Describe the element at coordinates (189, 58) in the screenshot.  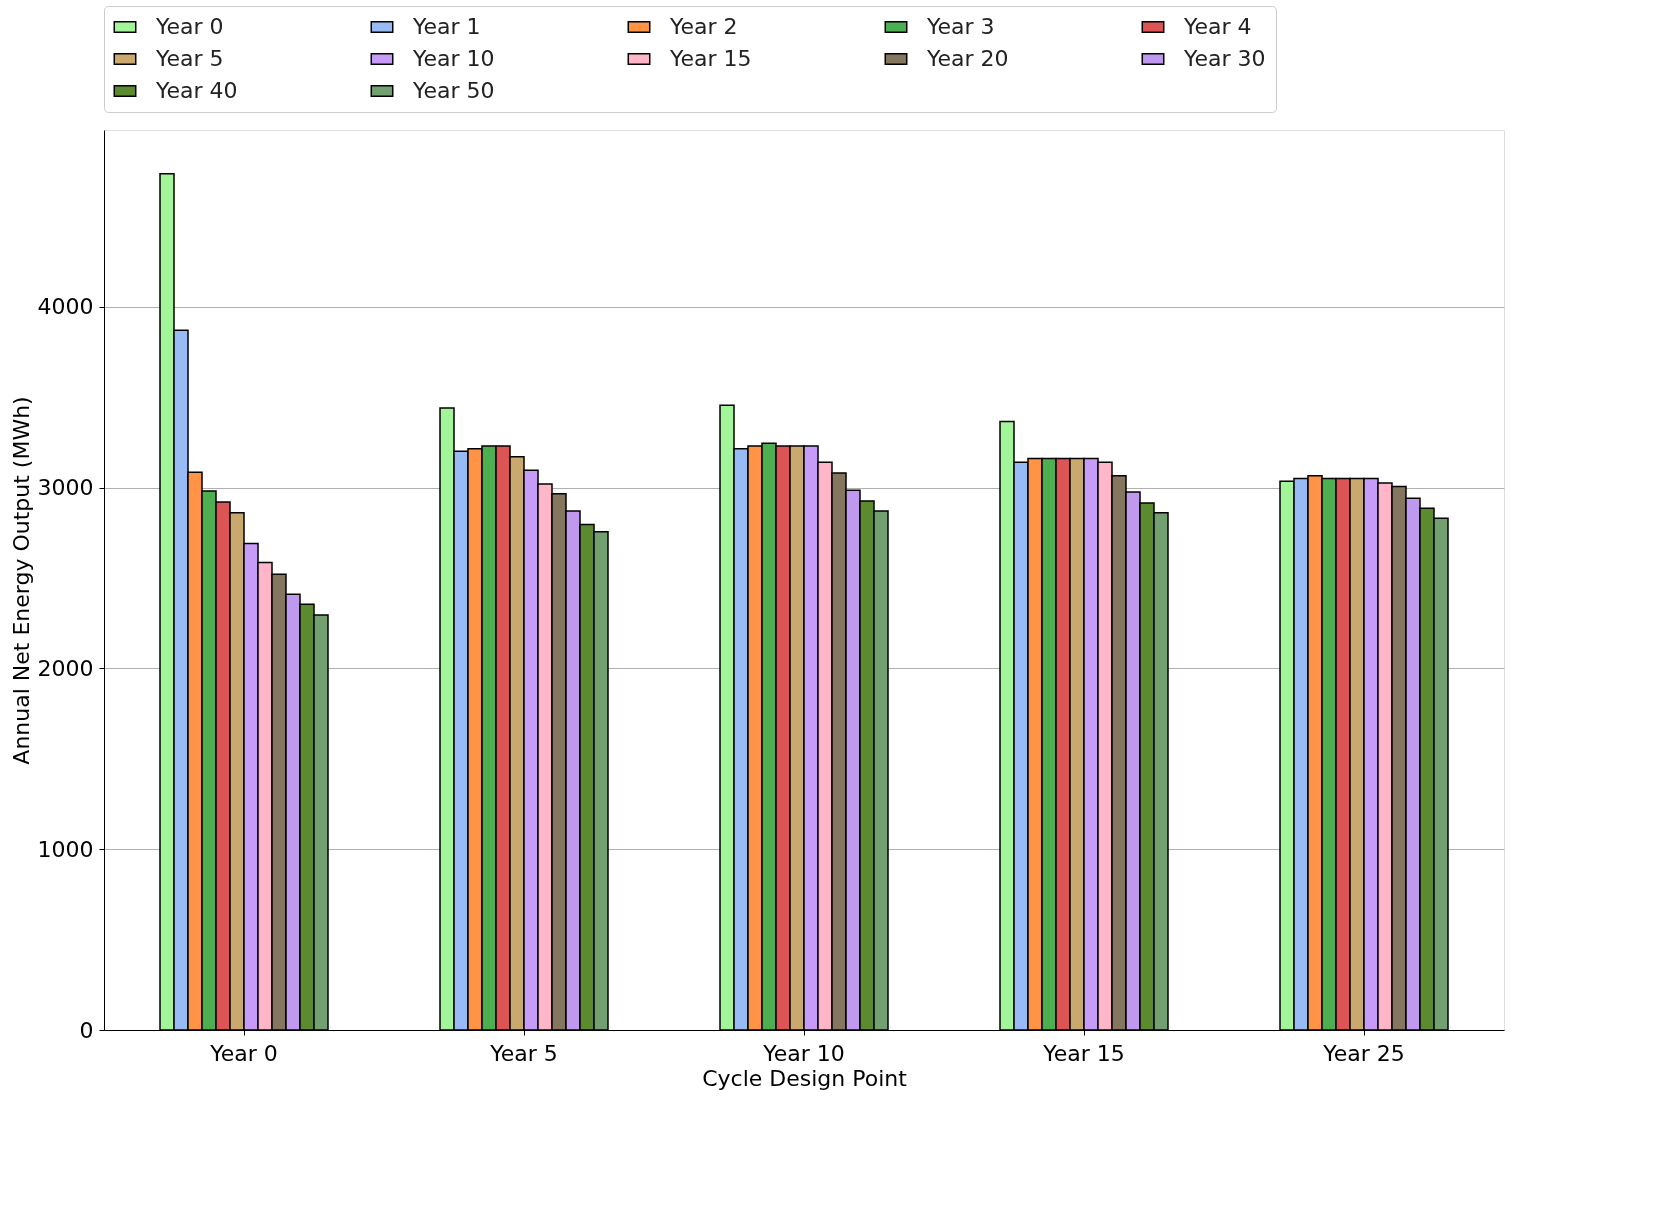
I see `legend-label: Year 5` at that location.